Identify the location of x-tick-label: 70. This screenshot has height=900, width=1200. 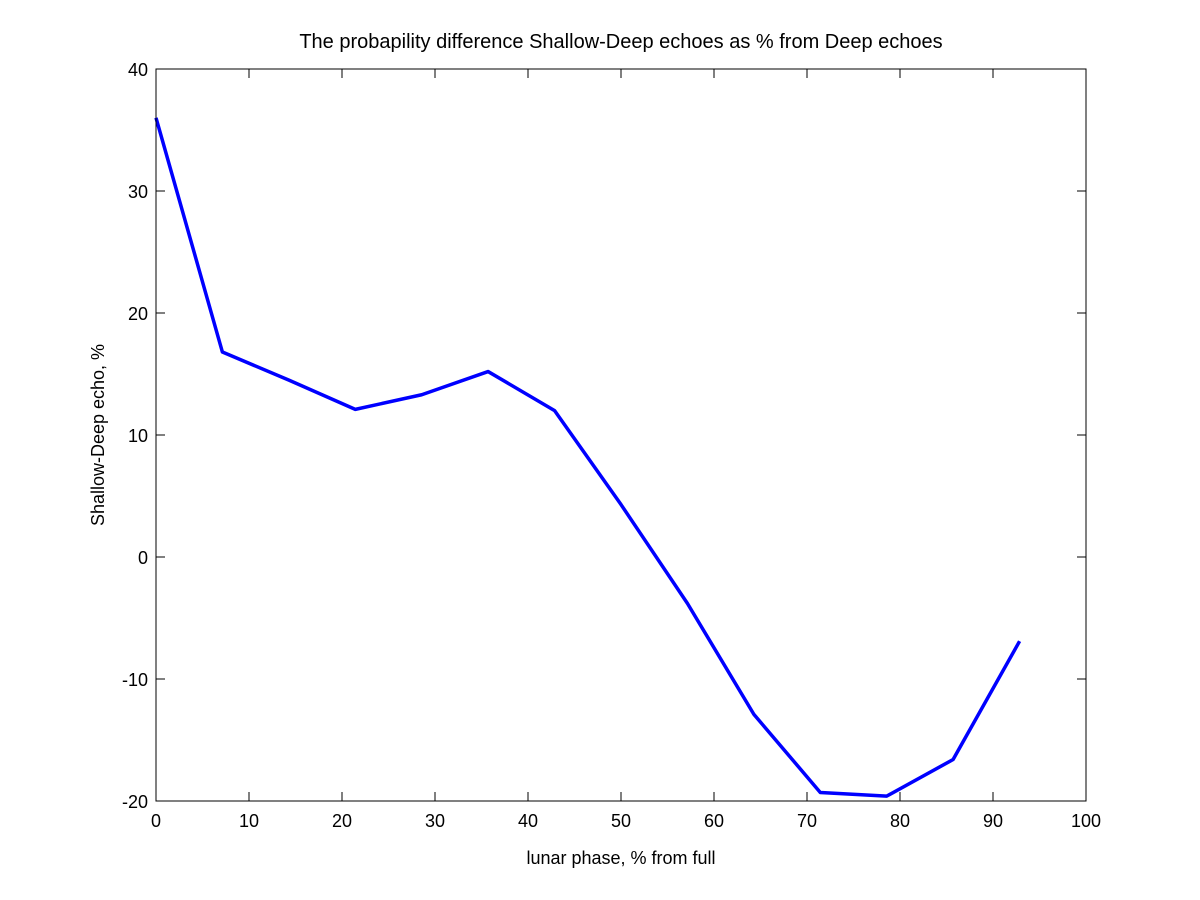
(807, 821).